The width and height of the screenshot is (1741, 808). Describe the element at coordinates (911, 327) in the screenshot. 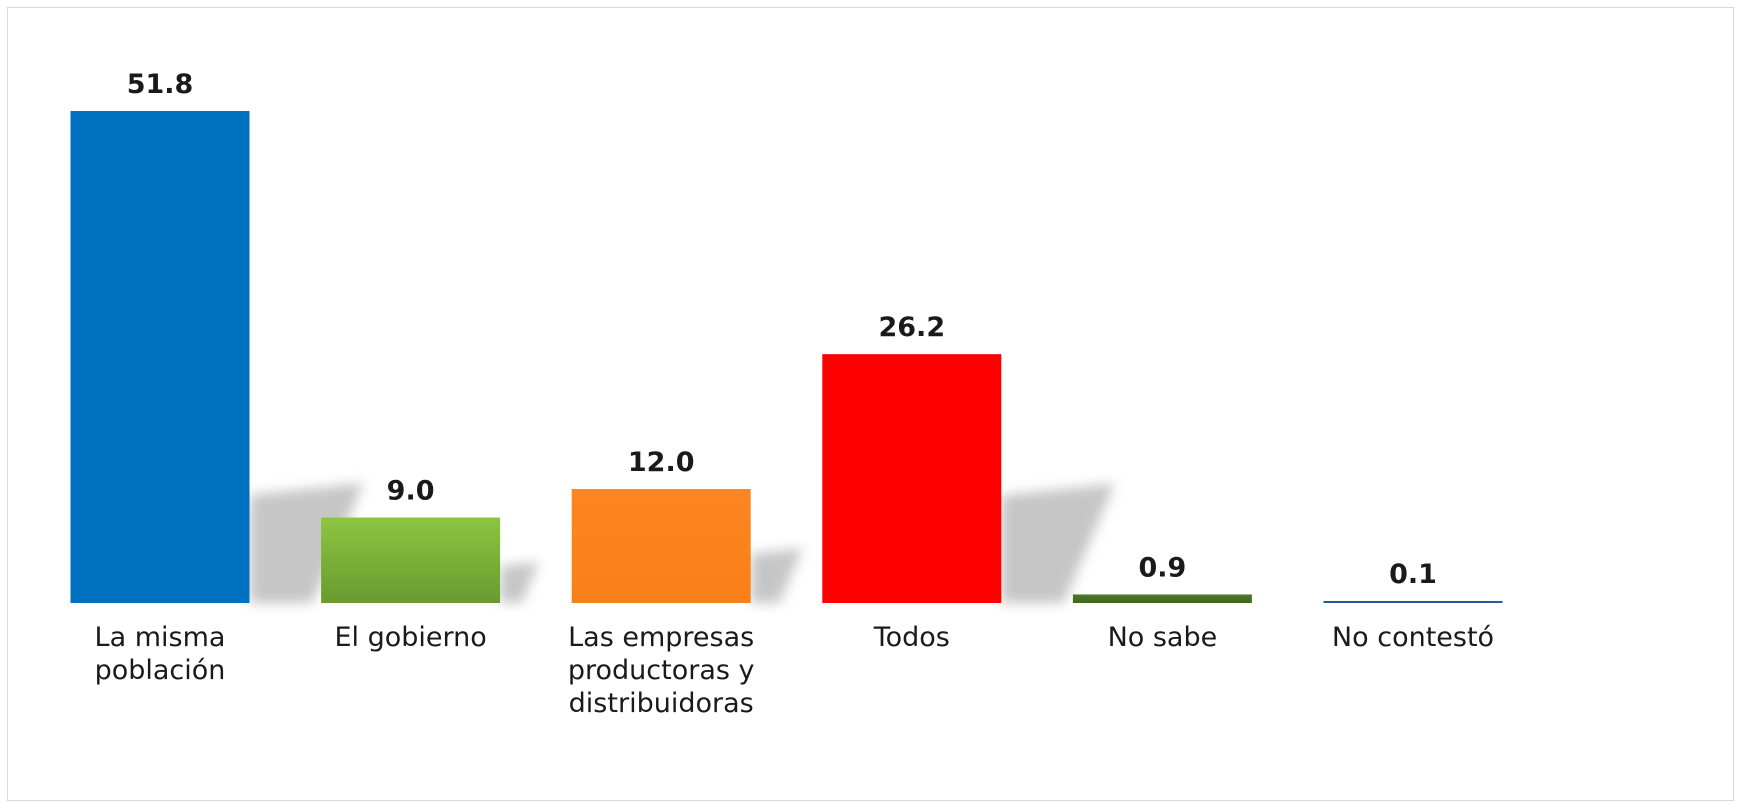

I see `data-label: 26.2` at that location.